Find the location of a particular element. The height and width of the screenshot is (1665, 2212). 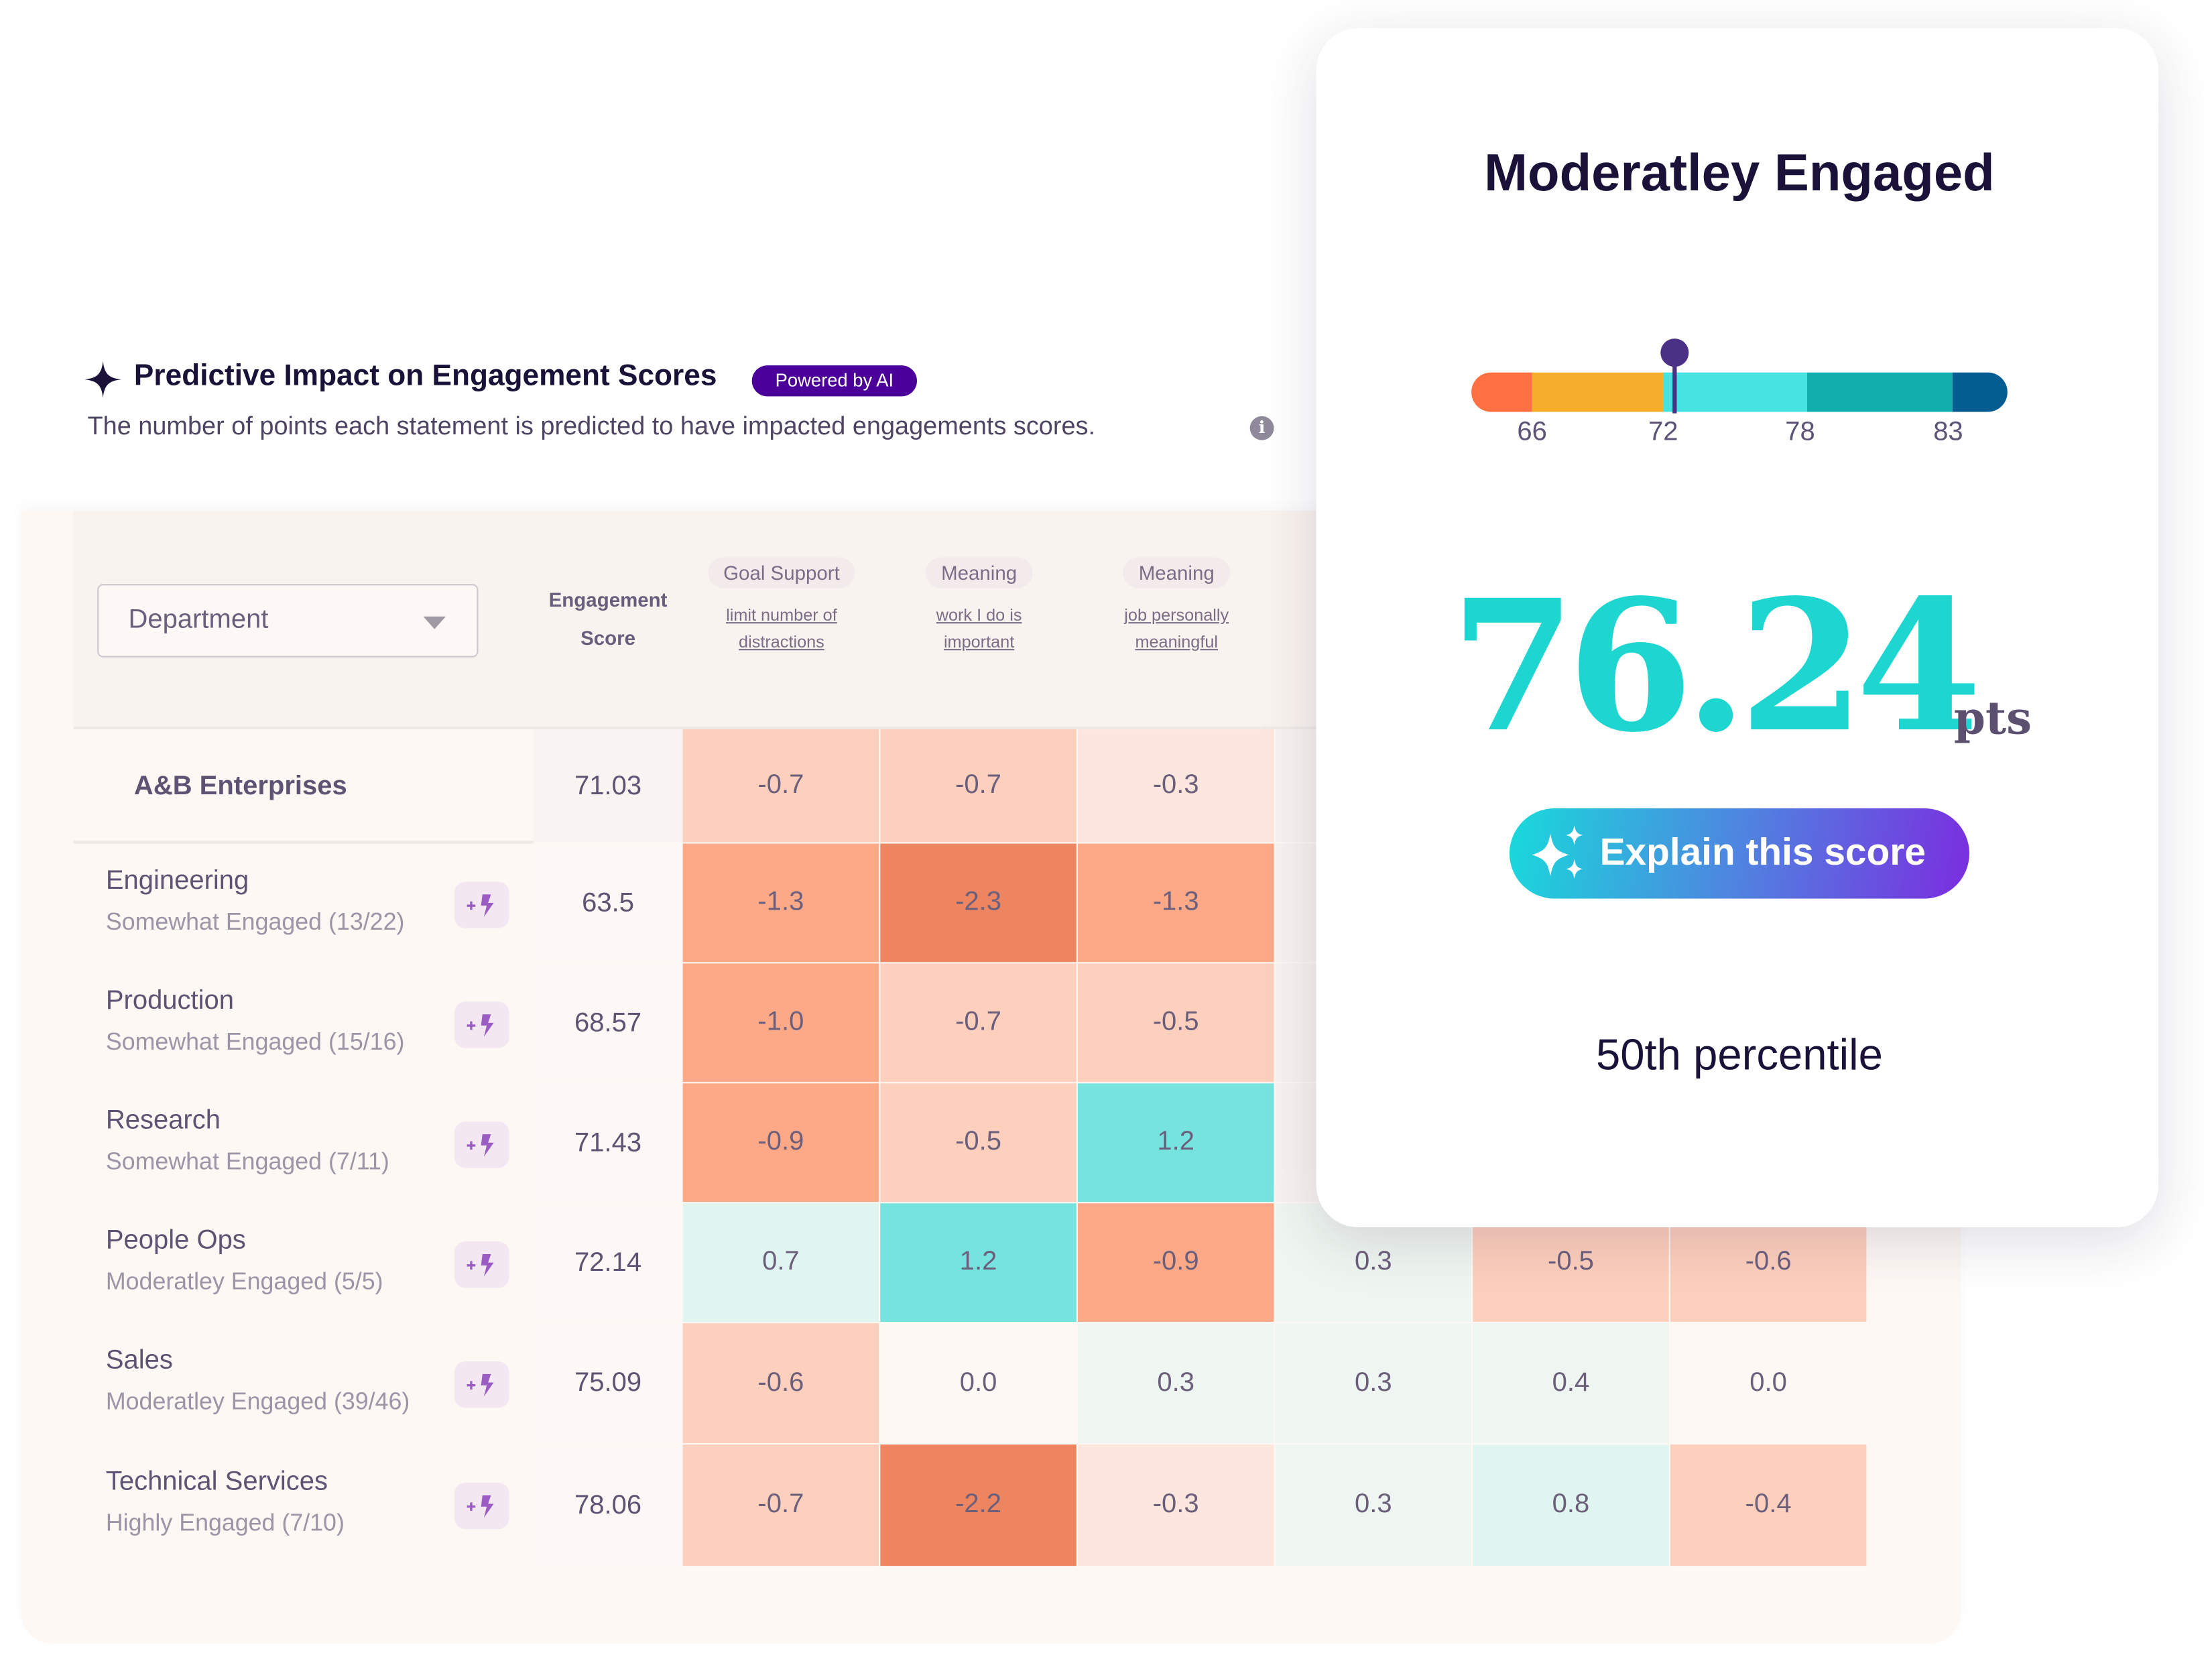

gauge-tick-label: 78 is located at coordinates (1800, 431).